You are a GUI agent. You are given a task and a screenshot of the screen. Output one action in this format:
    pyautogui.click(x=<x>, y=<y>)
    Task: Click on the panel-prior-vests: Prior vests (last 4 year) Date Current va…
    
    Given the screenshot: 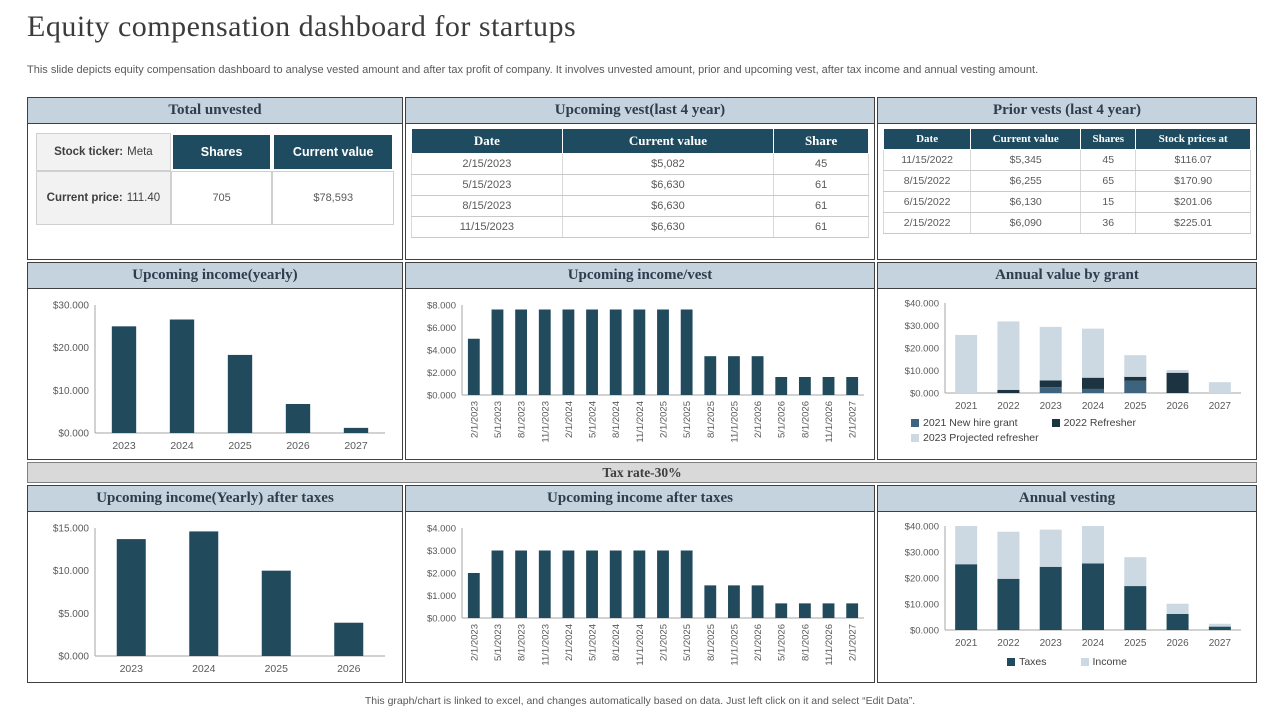 What is the action you would take?
    pyautogui.click(x=1067, y=178)
    